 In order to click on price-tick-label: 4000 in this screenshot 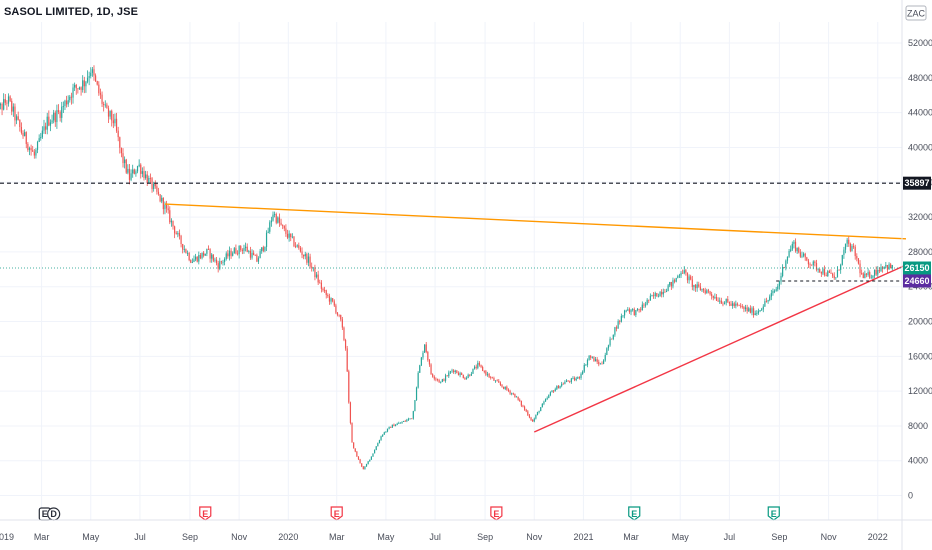, I will do `click(918, 461)`.